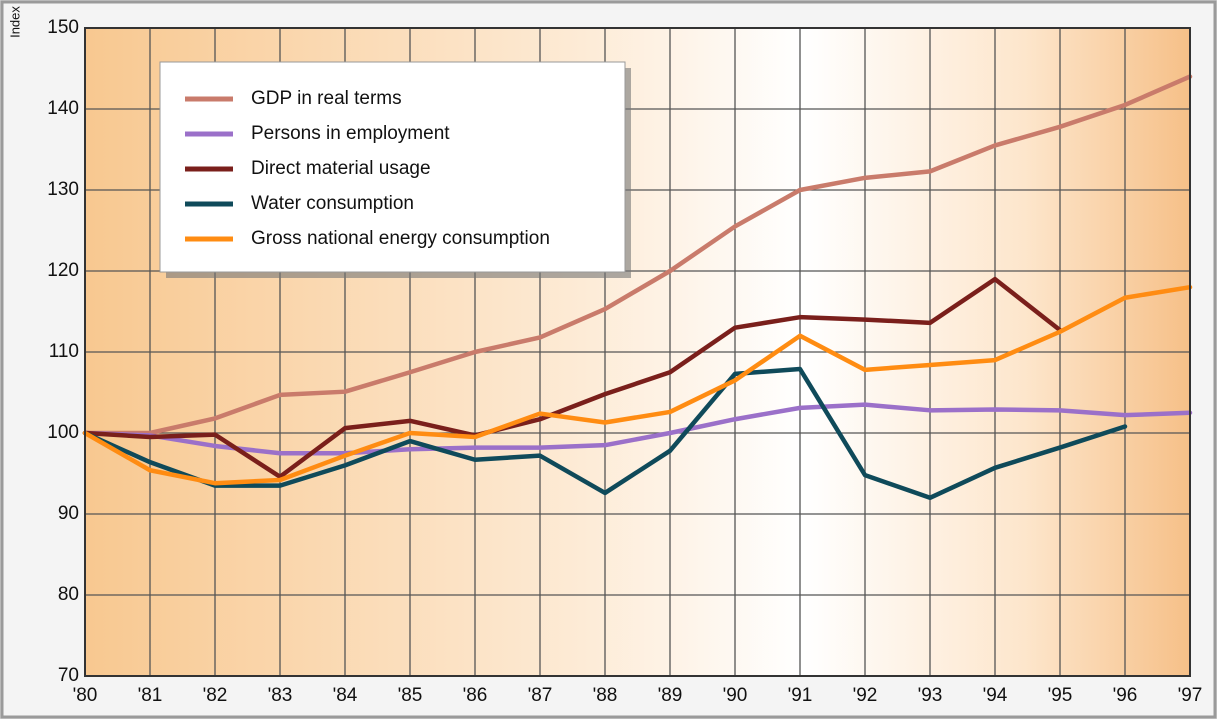 The height and width of the screenshot is (719, 1217). I want to click on y-axis-label: Index, so click(14, 22).